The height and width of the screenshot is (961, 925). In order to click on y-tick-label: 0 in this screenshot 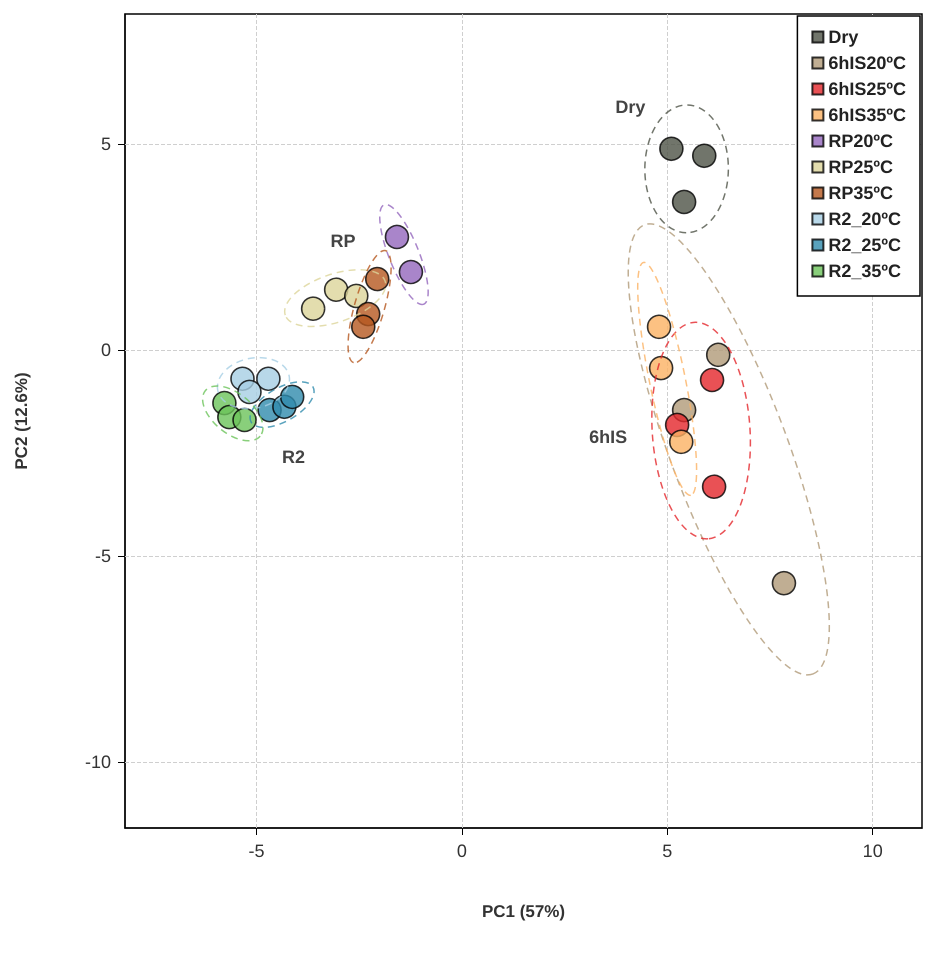, I will do `click(105, 350)`.